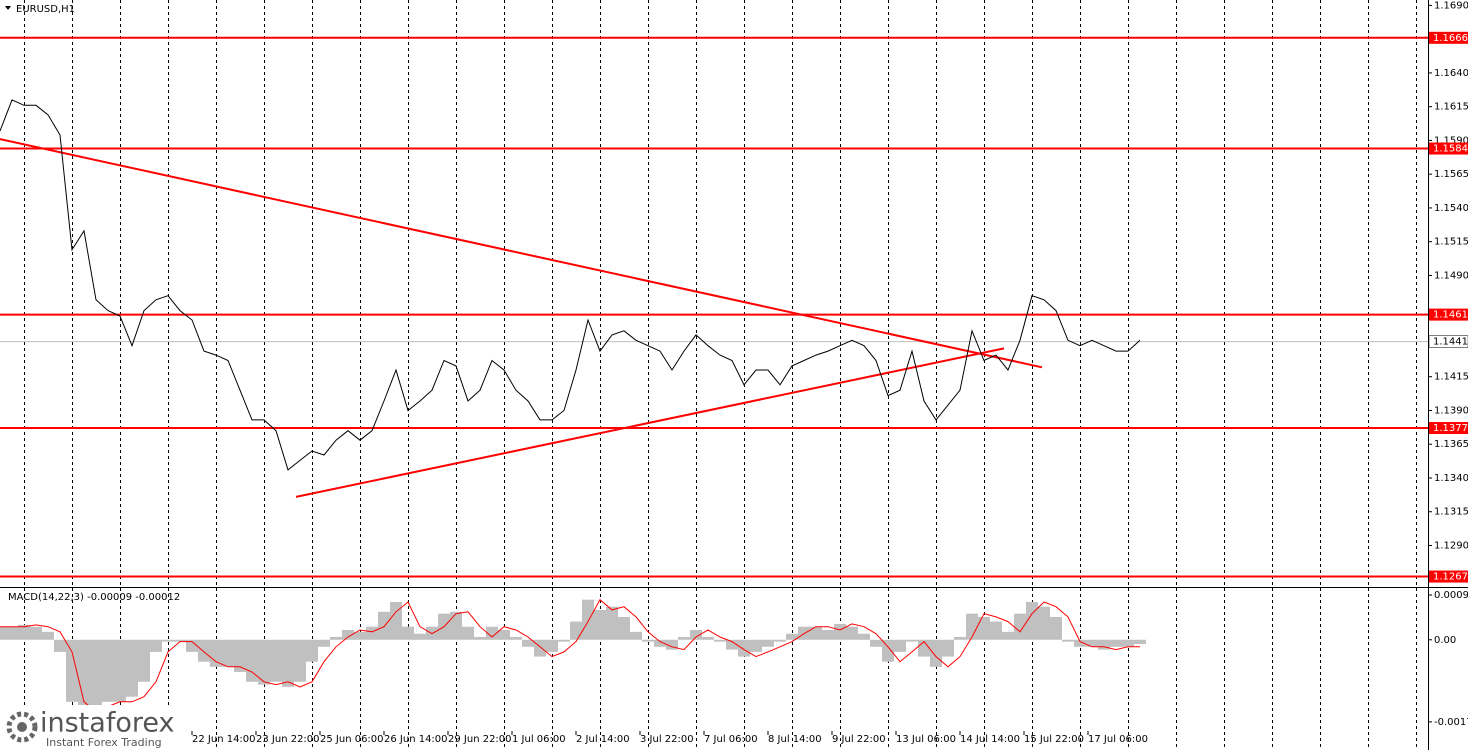 The width and height of the screenshot is (1468, 750). What do you see at coordinates (539, 739) in the screenshot?
I see `x-tick-label: 1 Jul 06:00` at bounding box center [539, 739].